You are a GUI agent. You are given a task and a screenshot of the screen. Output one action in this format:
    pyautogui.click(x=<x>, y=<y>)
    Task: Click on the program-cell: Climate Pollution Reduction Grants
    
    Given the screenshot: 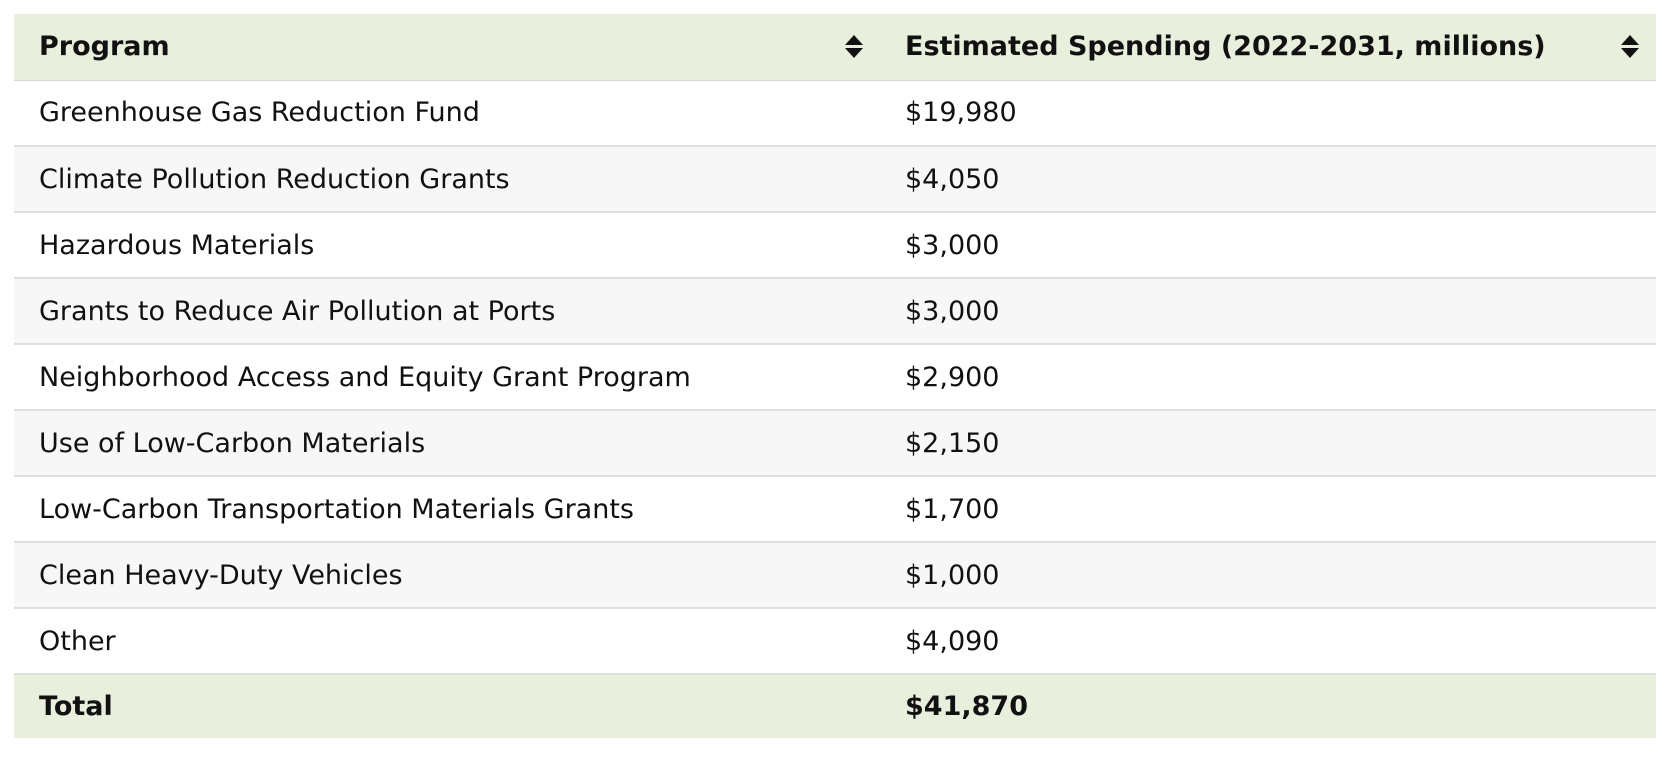 What is the action you would take?
    pyautogui.click(x=447, y=179)
    